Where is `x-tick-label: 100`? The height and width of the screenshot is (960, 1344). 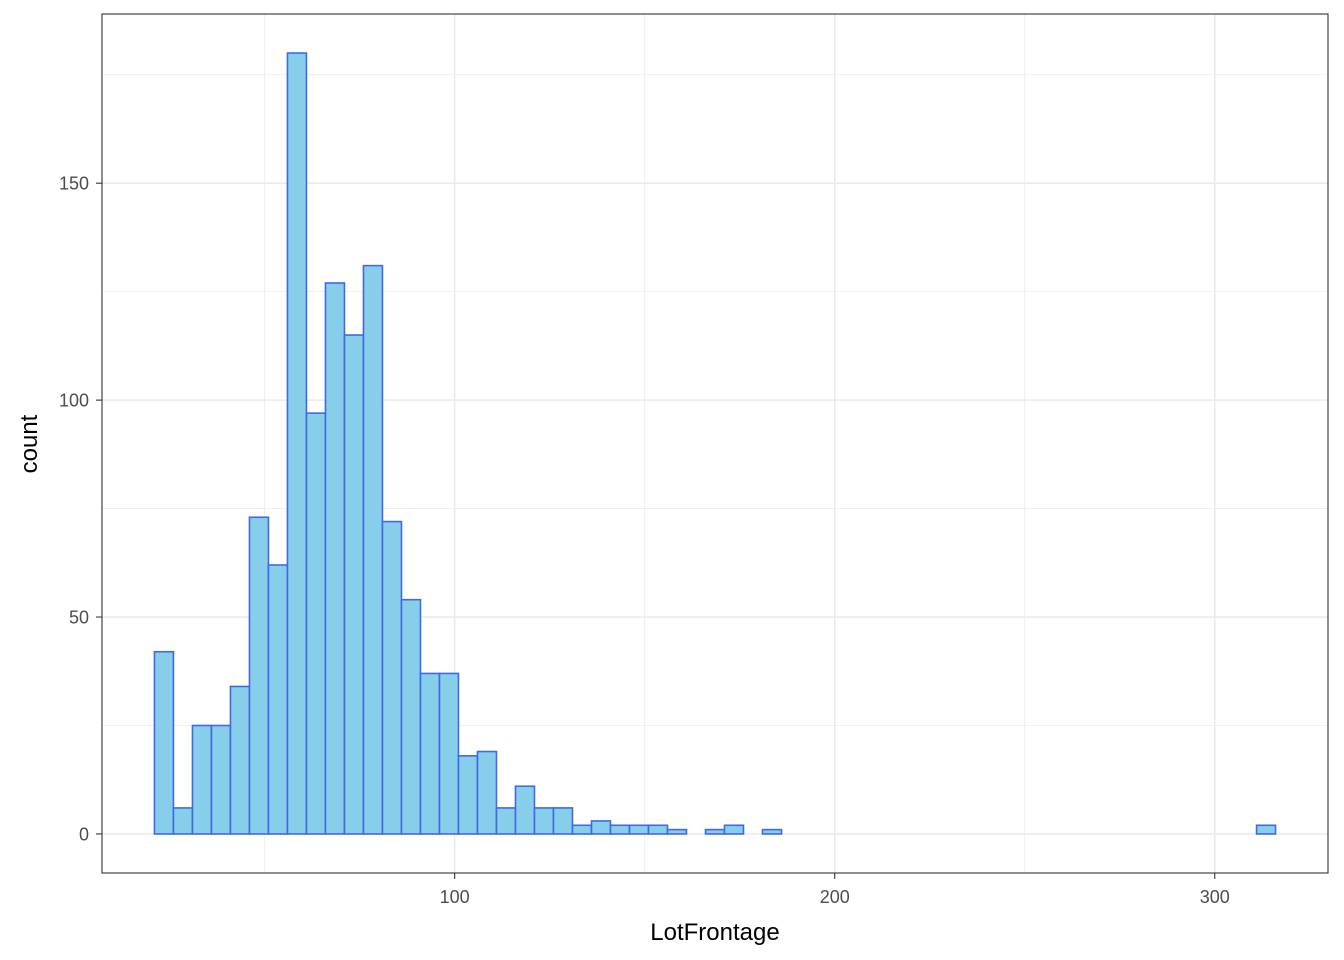 x-tick-label: 100 is located at coordinates (455, 897).